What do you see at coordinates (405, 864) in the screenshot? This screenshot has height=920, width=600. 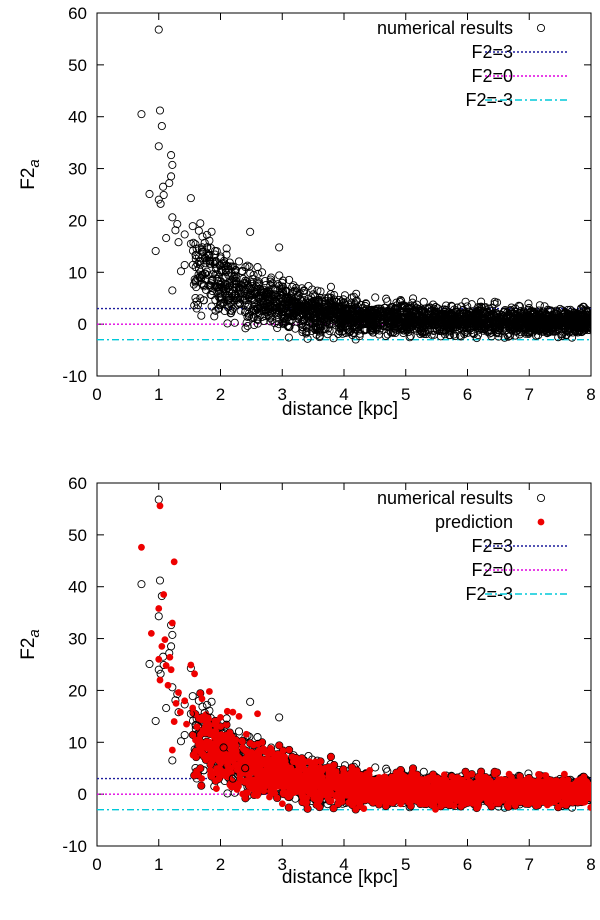 I see `x-tick-label: 5` at bounding box center [405, 864].